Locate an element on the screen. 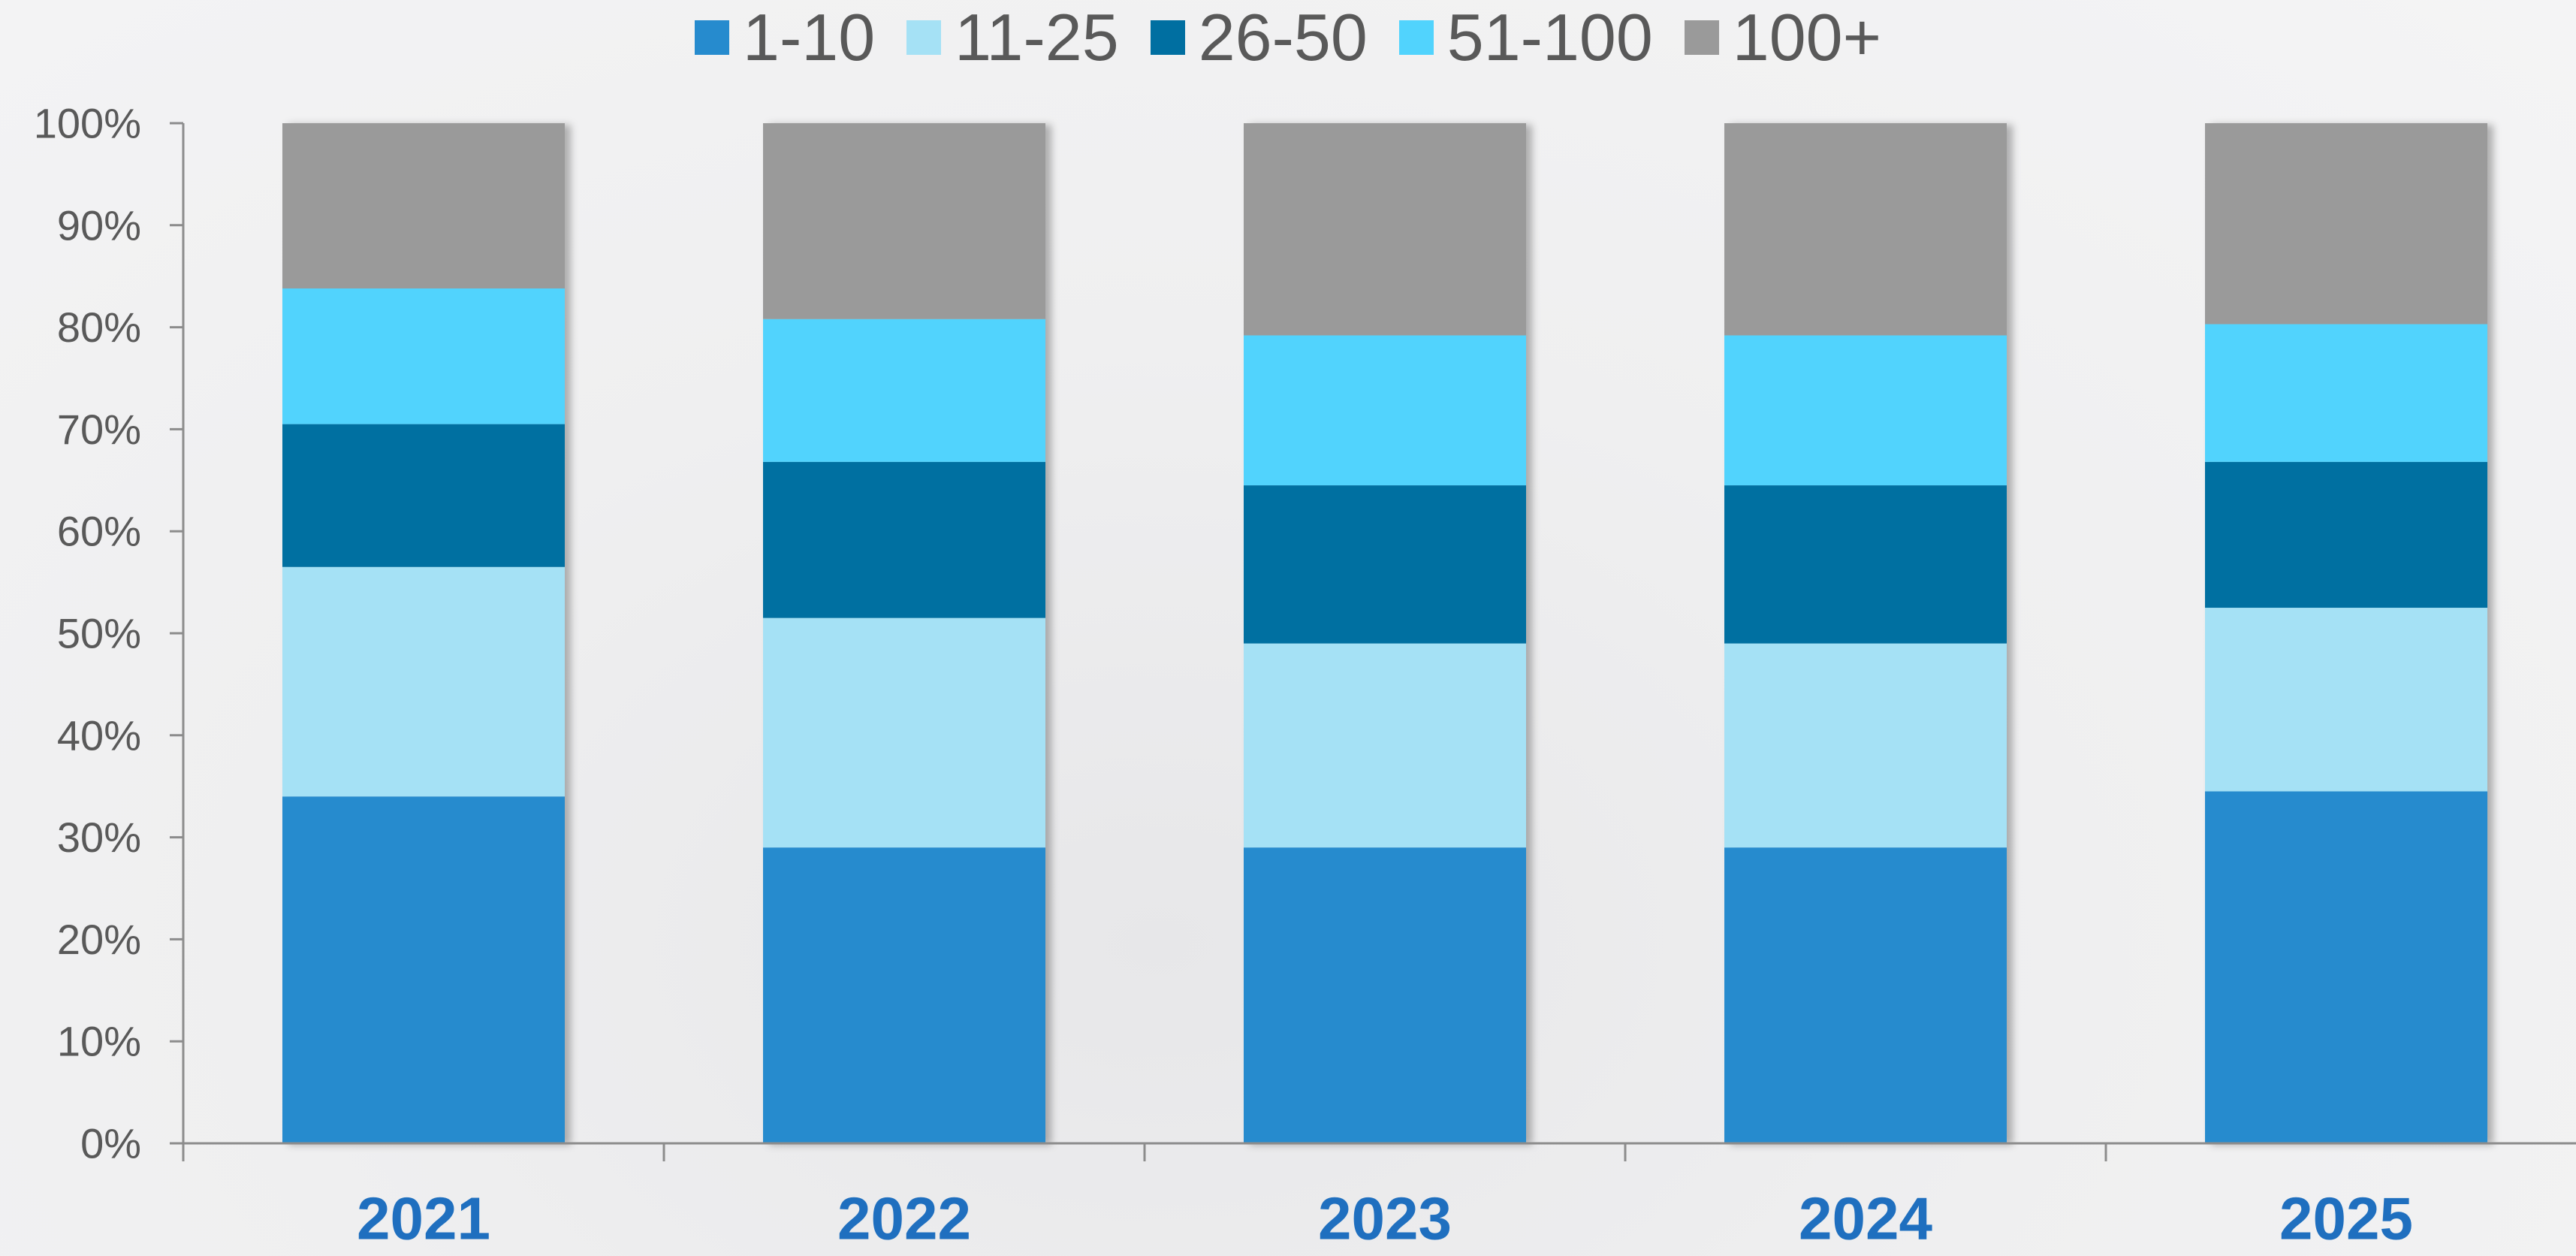 The width and height of the screenshot is (2576, 1256). y-tick-label: 20% is located at coordinates (99, 939).